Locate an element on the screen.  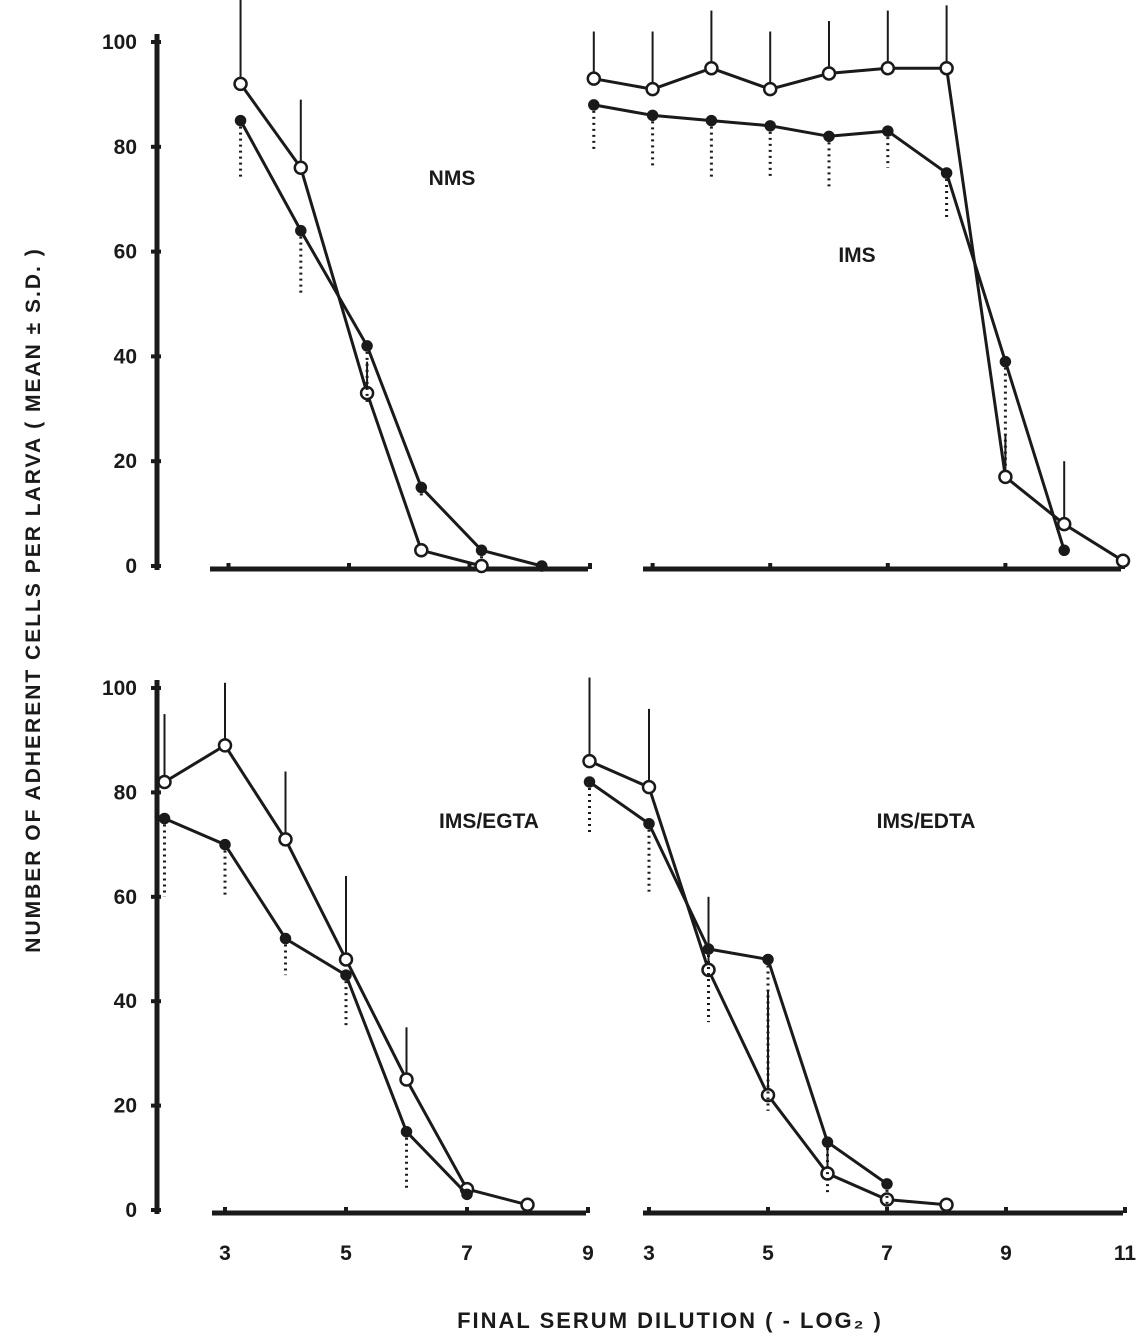
series-line-open is located at coordinates (360, 325).